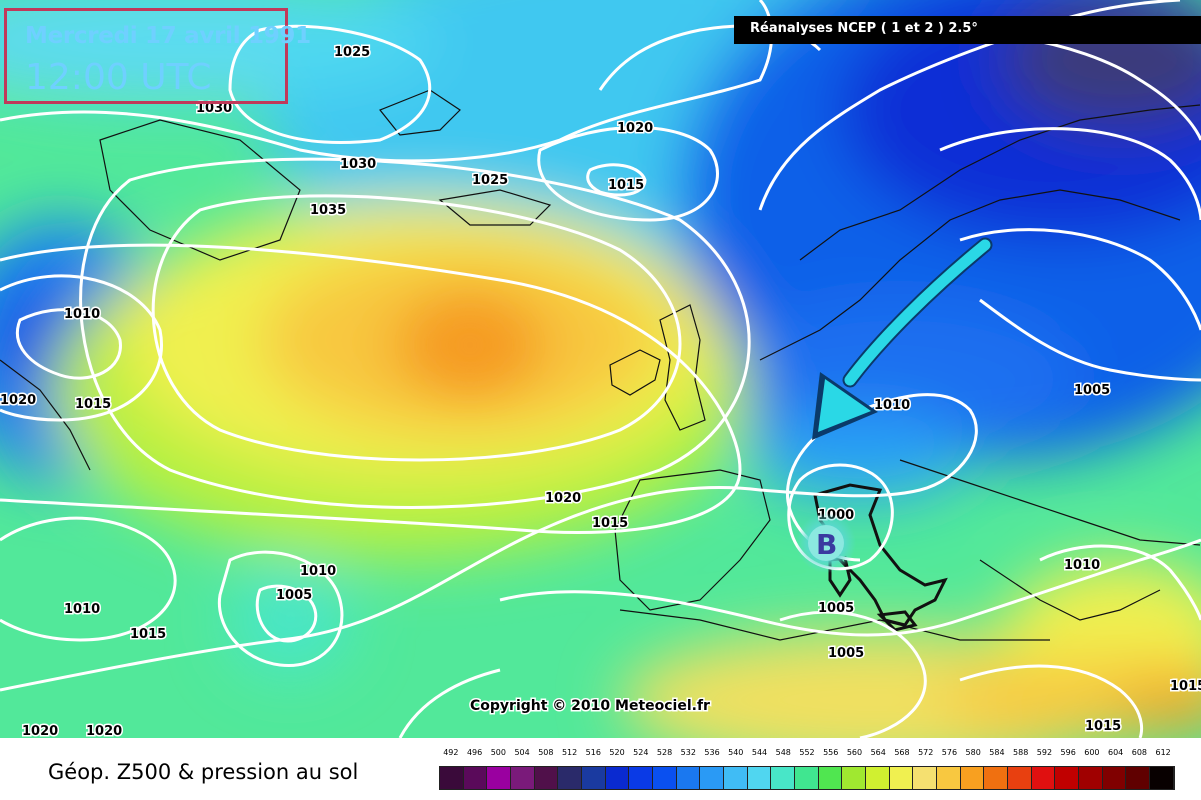  I want to click on source-label: Réanalyses NCEP ( 1 et 2 ) 2.5°, so click(864, 28).